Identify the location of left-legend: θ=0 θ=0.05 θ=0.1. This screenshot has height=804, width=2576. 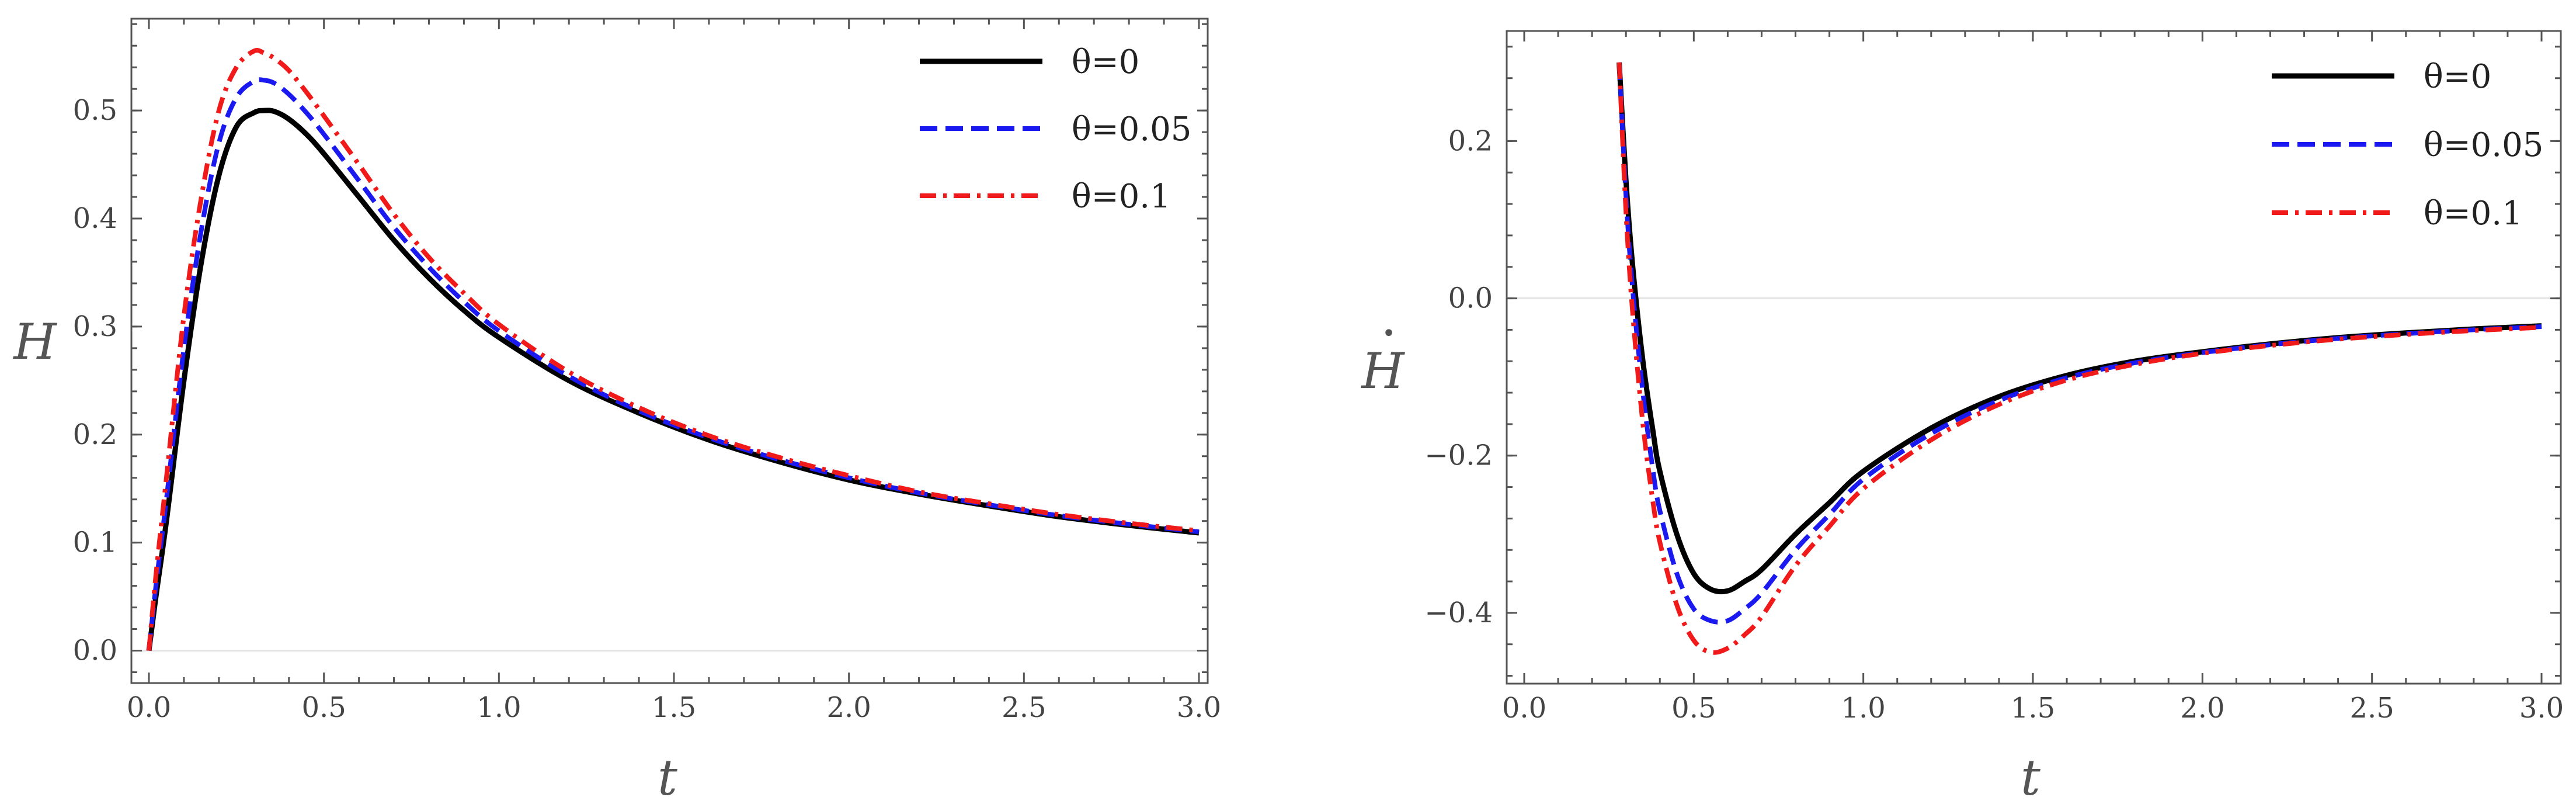
(1056, 129).